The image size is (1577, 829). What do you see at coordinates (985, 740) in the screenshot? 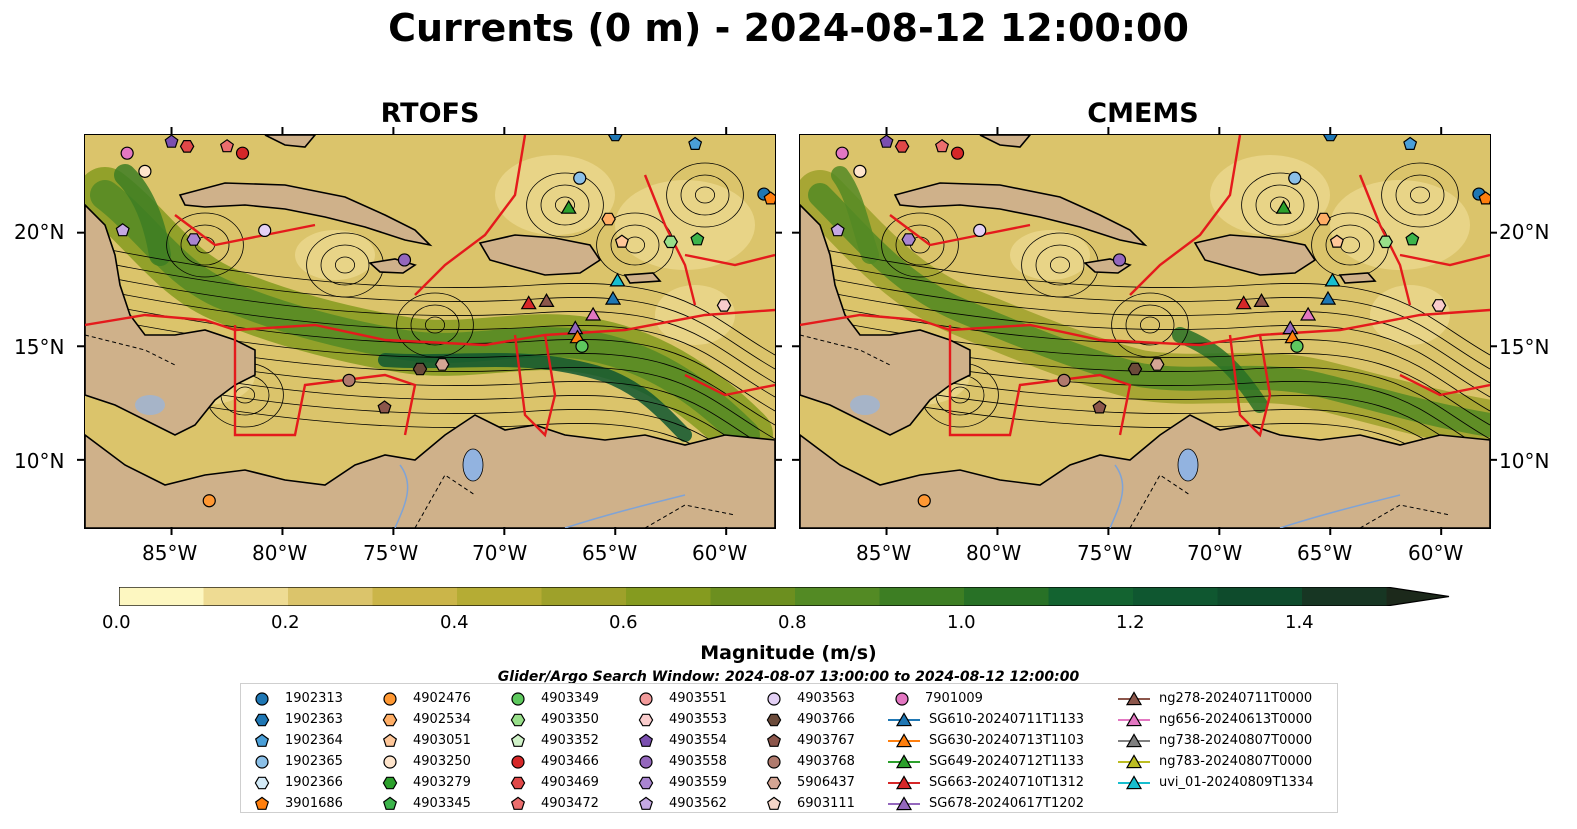
I see `legend-entry: SG630-20240713T1103` at bounding box center [985, 740].